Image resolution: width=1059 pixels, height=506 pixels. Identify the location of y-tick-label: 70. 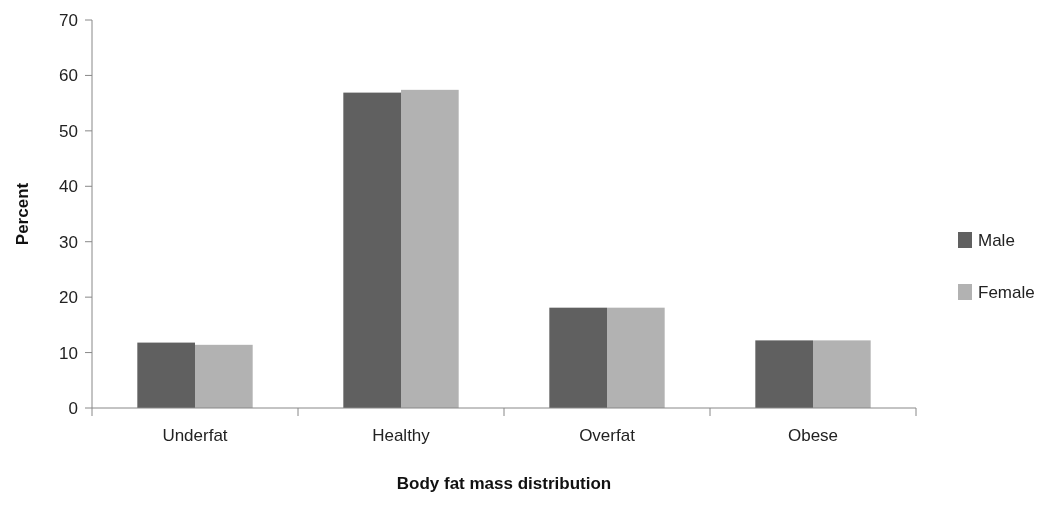
(68, 20).